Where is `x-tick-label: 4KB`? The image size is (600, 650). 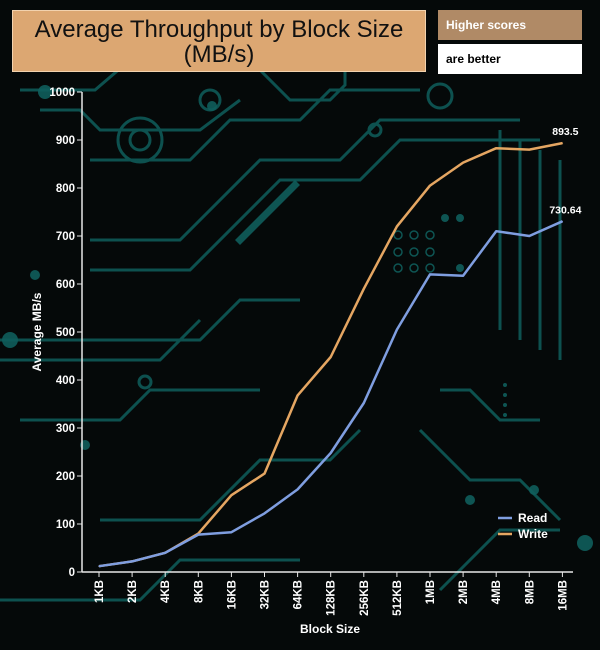 x-tick-label: 4KB is located at coordinates (166, 591).